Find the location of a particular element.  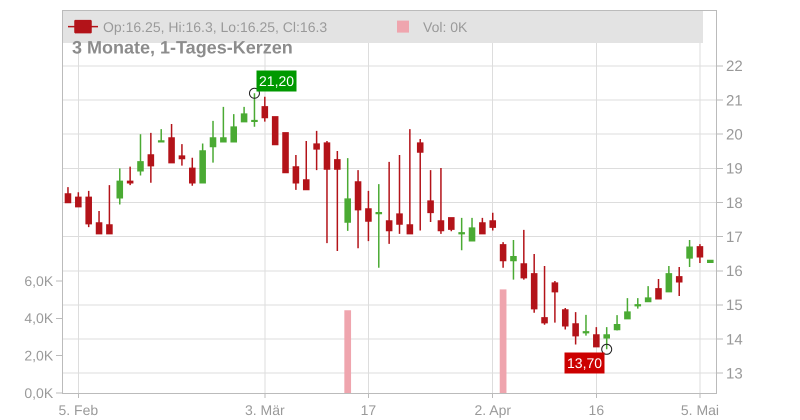

annotation: 13,70 is located at coordinates (584, 363).